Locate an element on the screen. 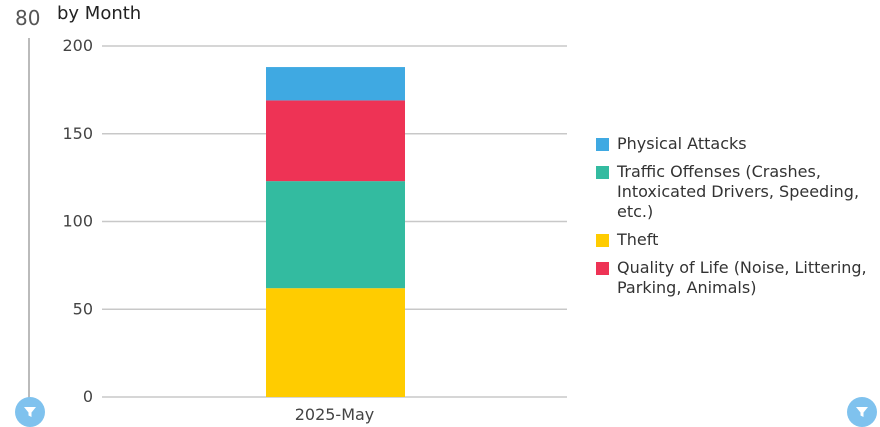  y-tick-label: 200 is located at coordinates (77, 45).